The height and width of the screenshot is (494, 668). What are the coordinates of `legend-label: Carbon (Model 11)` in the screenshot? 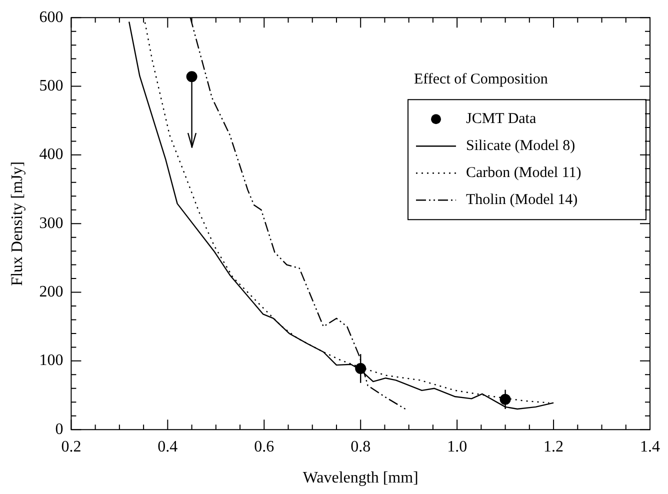 It's located at (524, 173).